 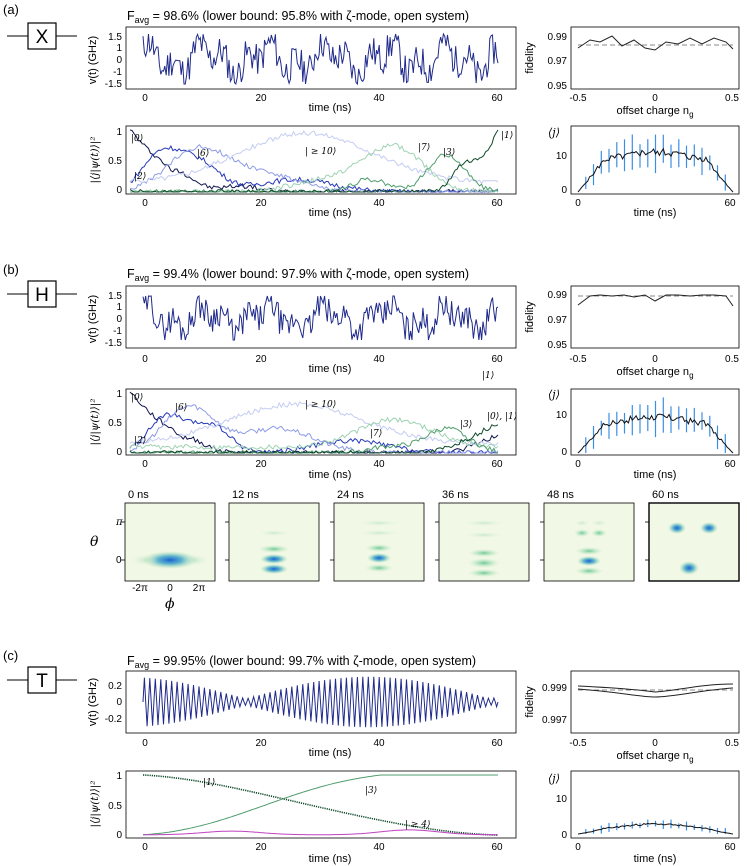 I want to click on j-tick-c-10: 10, so click(x=562, y=799).